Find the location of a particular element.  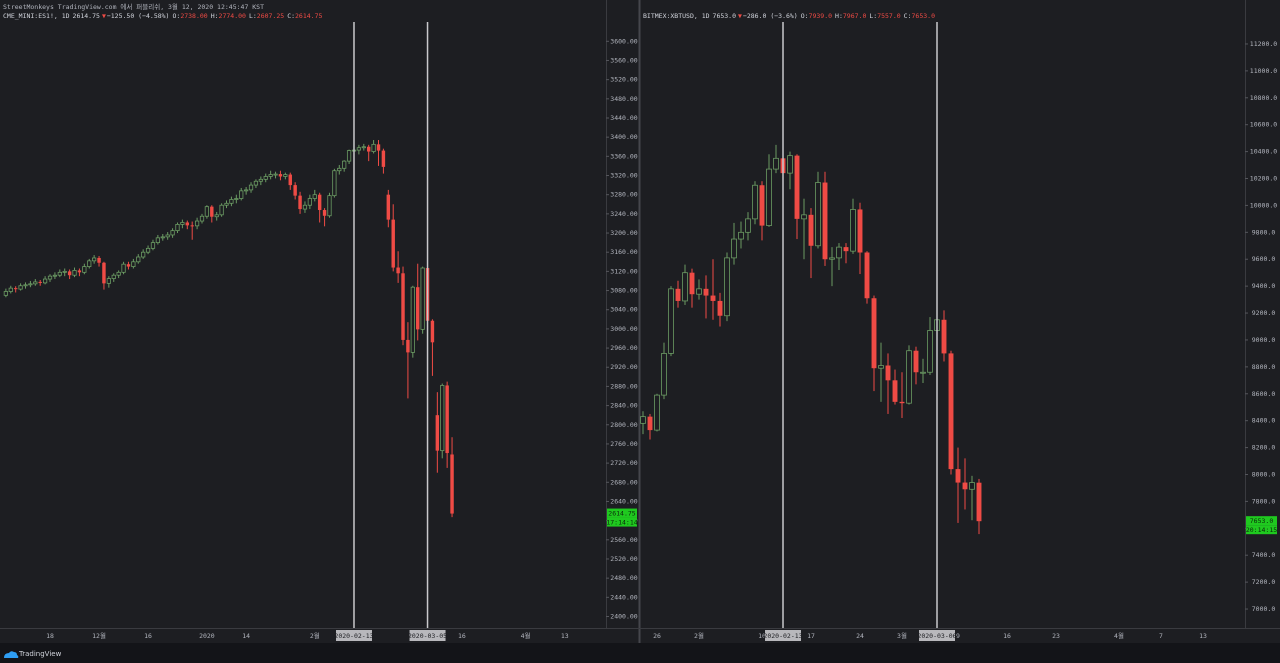

y-tick-label: 3600.00 is located at coordinates (623, 41).